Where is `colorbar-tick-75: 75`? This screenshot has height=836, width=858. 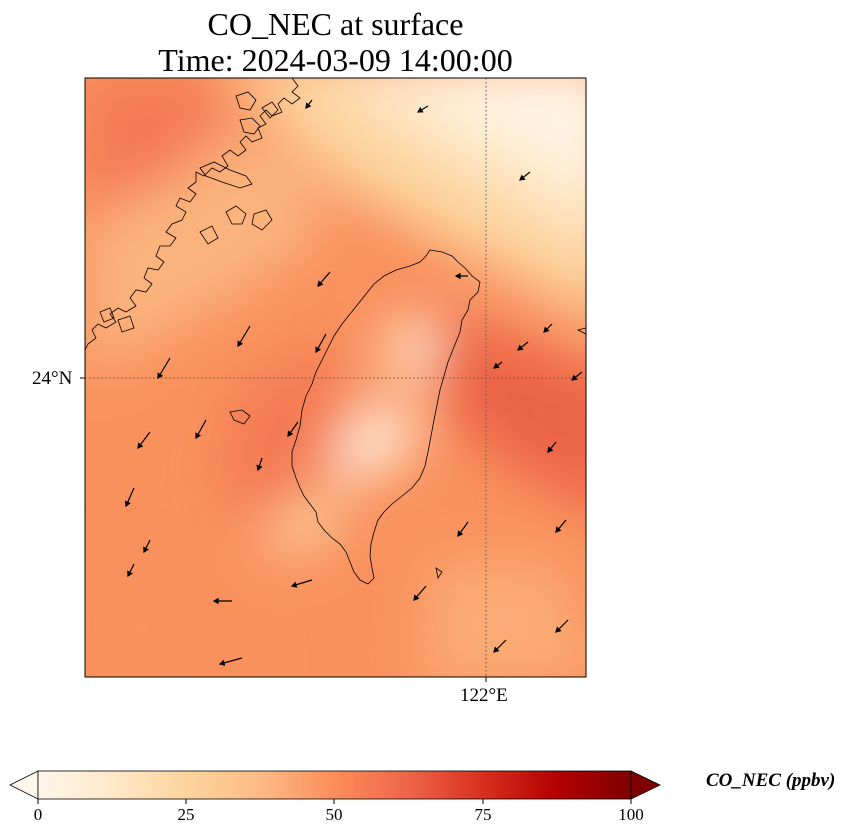 colorbar-tick-75: 75 is located at coordinates (483, 814).